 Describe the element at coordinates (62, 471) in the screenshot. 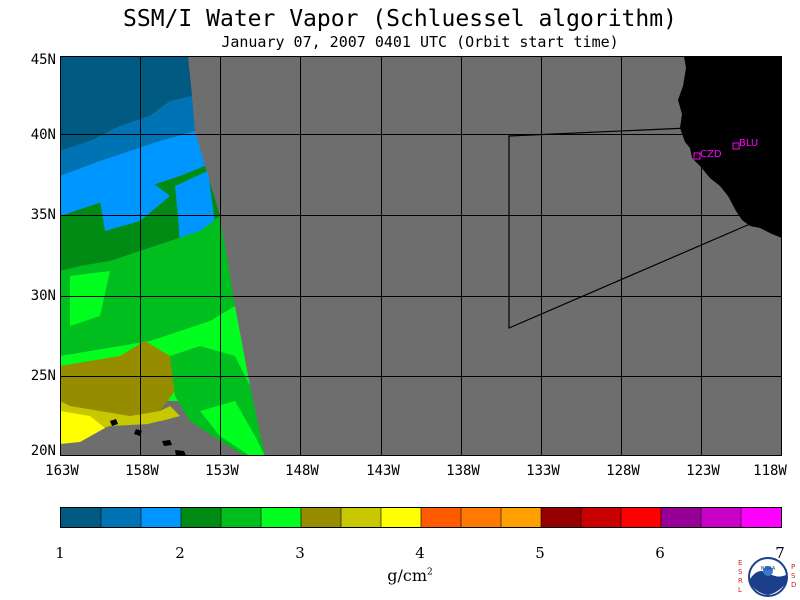

I see `lon-label-163w: 163W` at that location.